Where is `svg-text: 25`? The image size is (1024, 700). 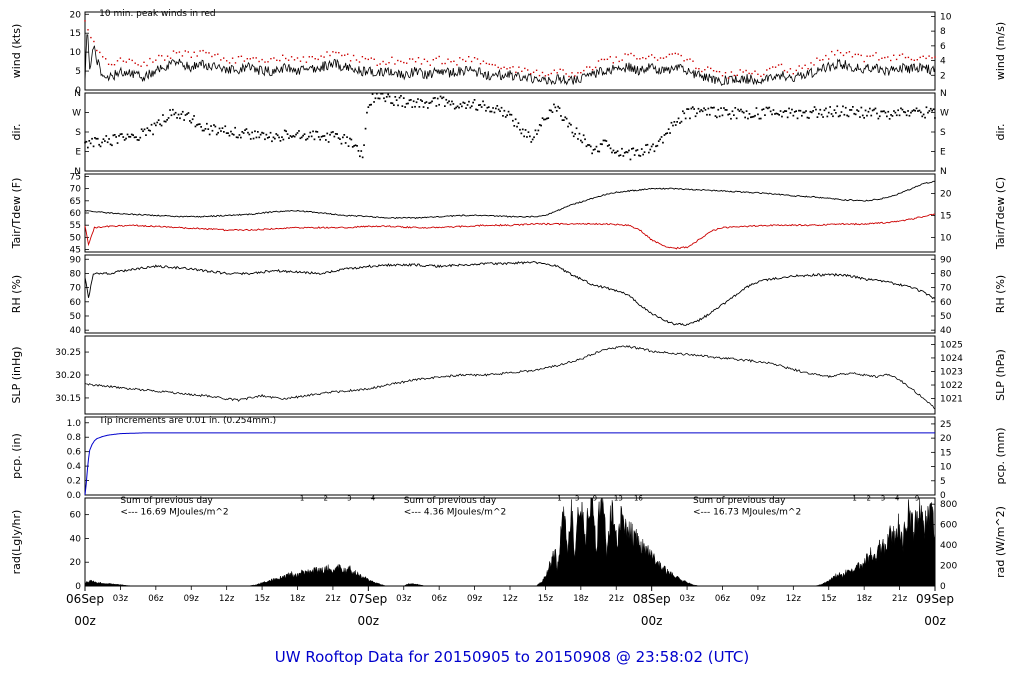
svg-text: 25 is located at coordinates (945, 425).